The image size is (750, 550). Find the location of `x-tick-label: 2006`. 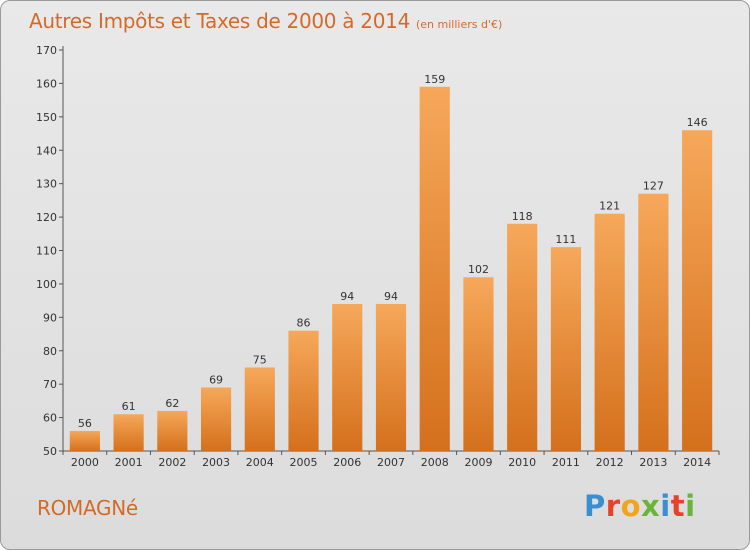

x-tick-label: 2006 is located at coordinates (347, 462).